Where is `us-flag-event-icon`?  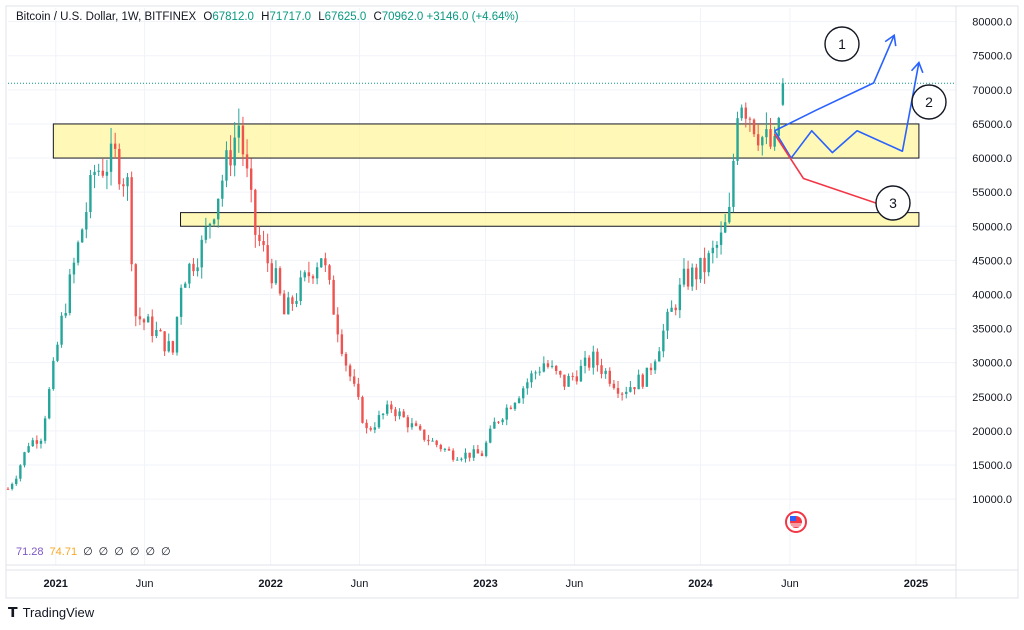 us-flag-event-icon is located at coordinates (796, 522).